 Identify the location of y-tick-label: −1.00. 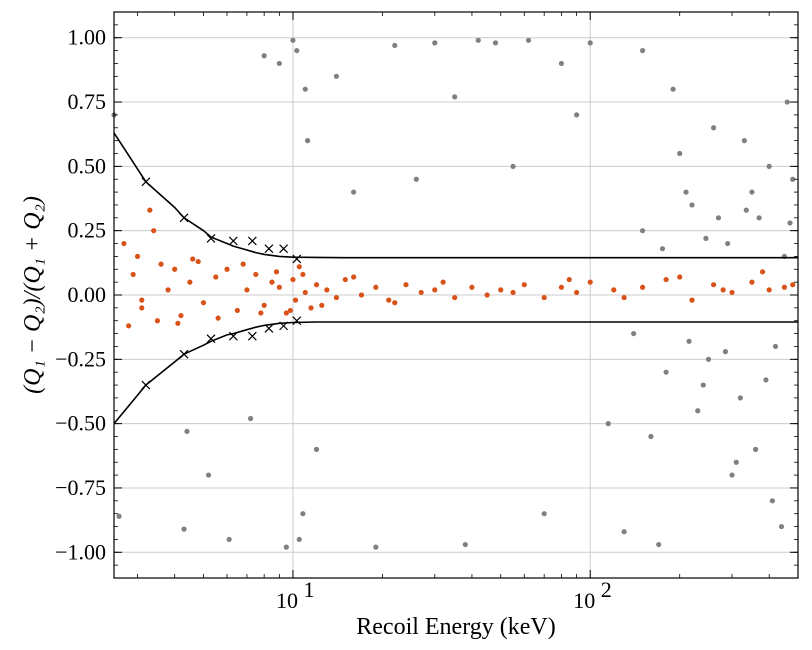
(80, 551).